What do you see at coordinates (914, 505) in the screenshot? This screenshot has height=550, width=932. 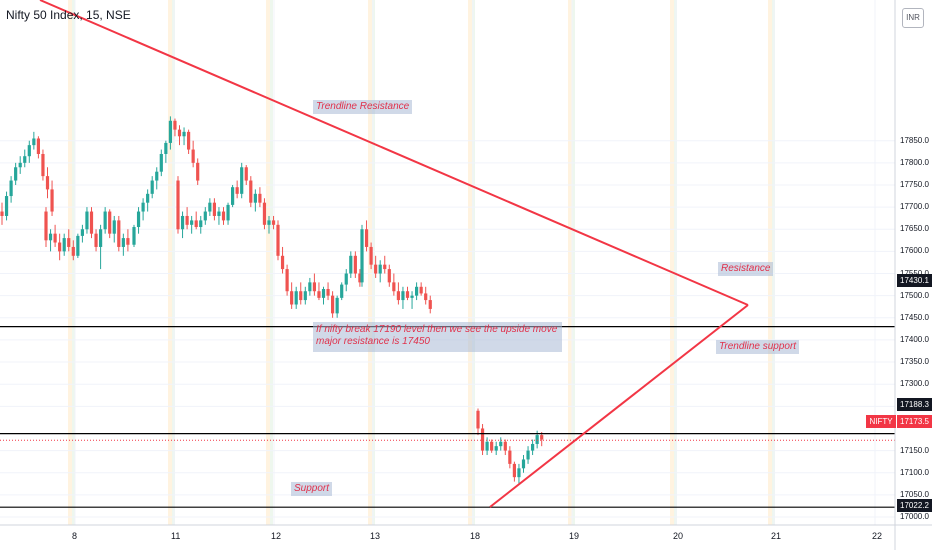 I see `price-label-support: 17022.2` at bounding box center [914, 505].